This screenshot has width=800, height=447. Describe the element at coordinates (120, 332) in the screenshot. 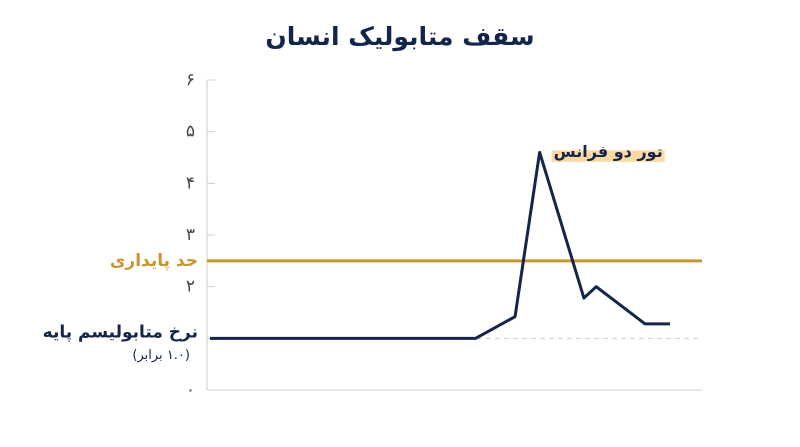

I see `reference-label: نرخ متابولیسم پایه` at that location.